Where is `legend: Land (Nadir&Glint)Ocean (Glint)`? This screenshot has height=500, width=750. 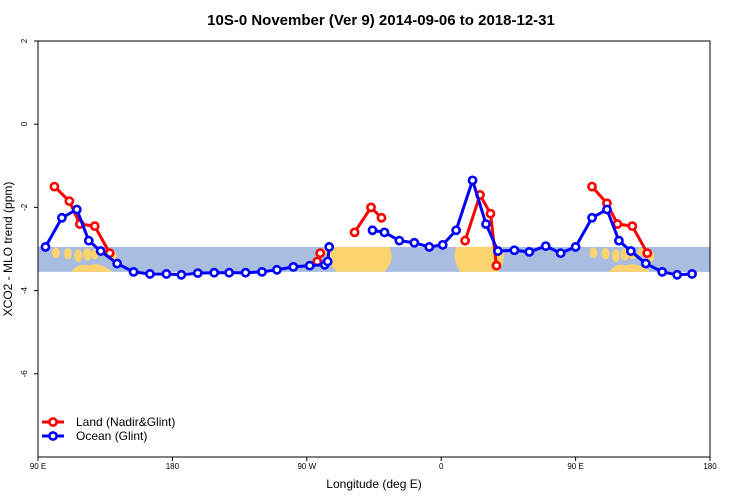 legend: Land (Nadir&Glint)Ocean (Glint) is located at coordinates (108, 429).